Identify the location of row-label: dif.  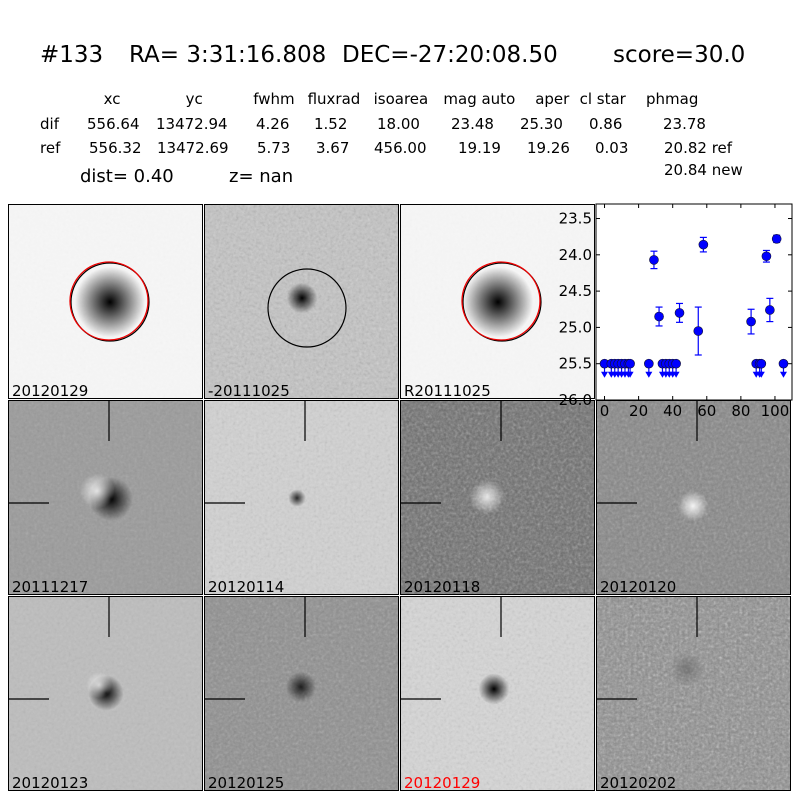
(49, 124).